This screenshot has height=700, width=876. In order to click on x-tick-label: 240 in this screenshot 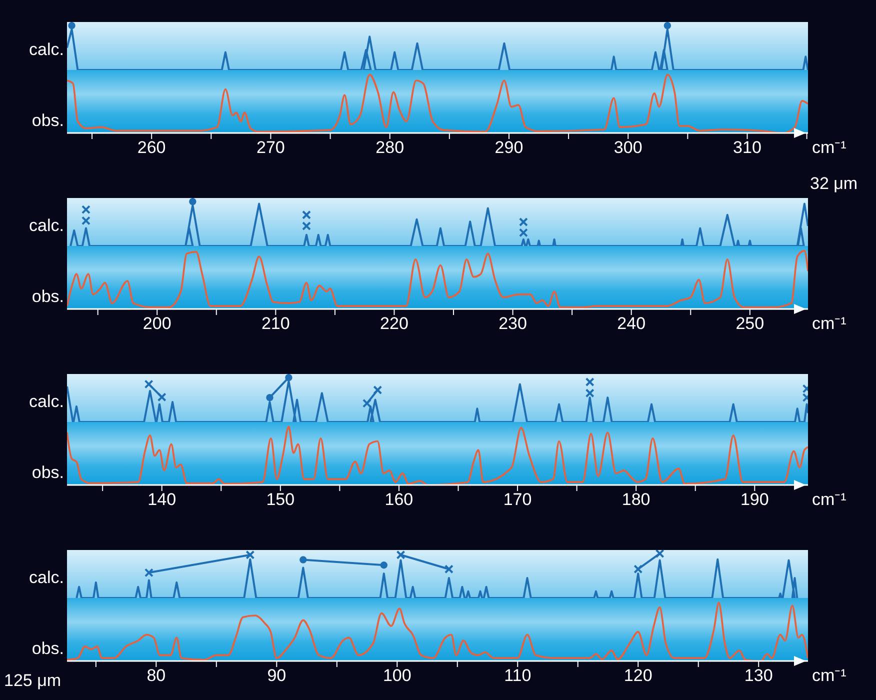, I will do `click(631, 324)`.